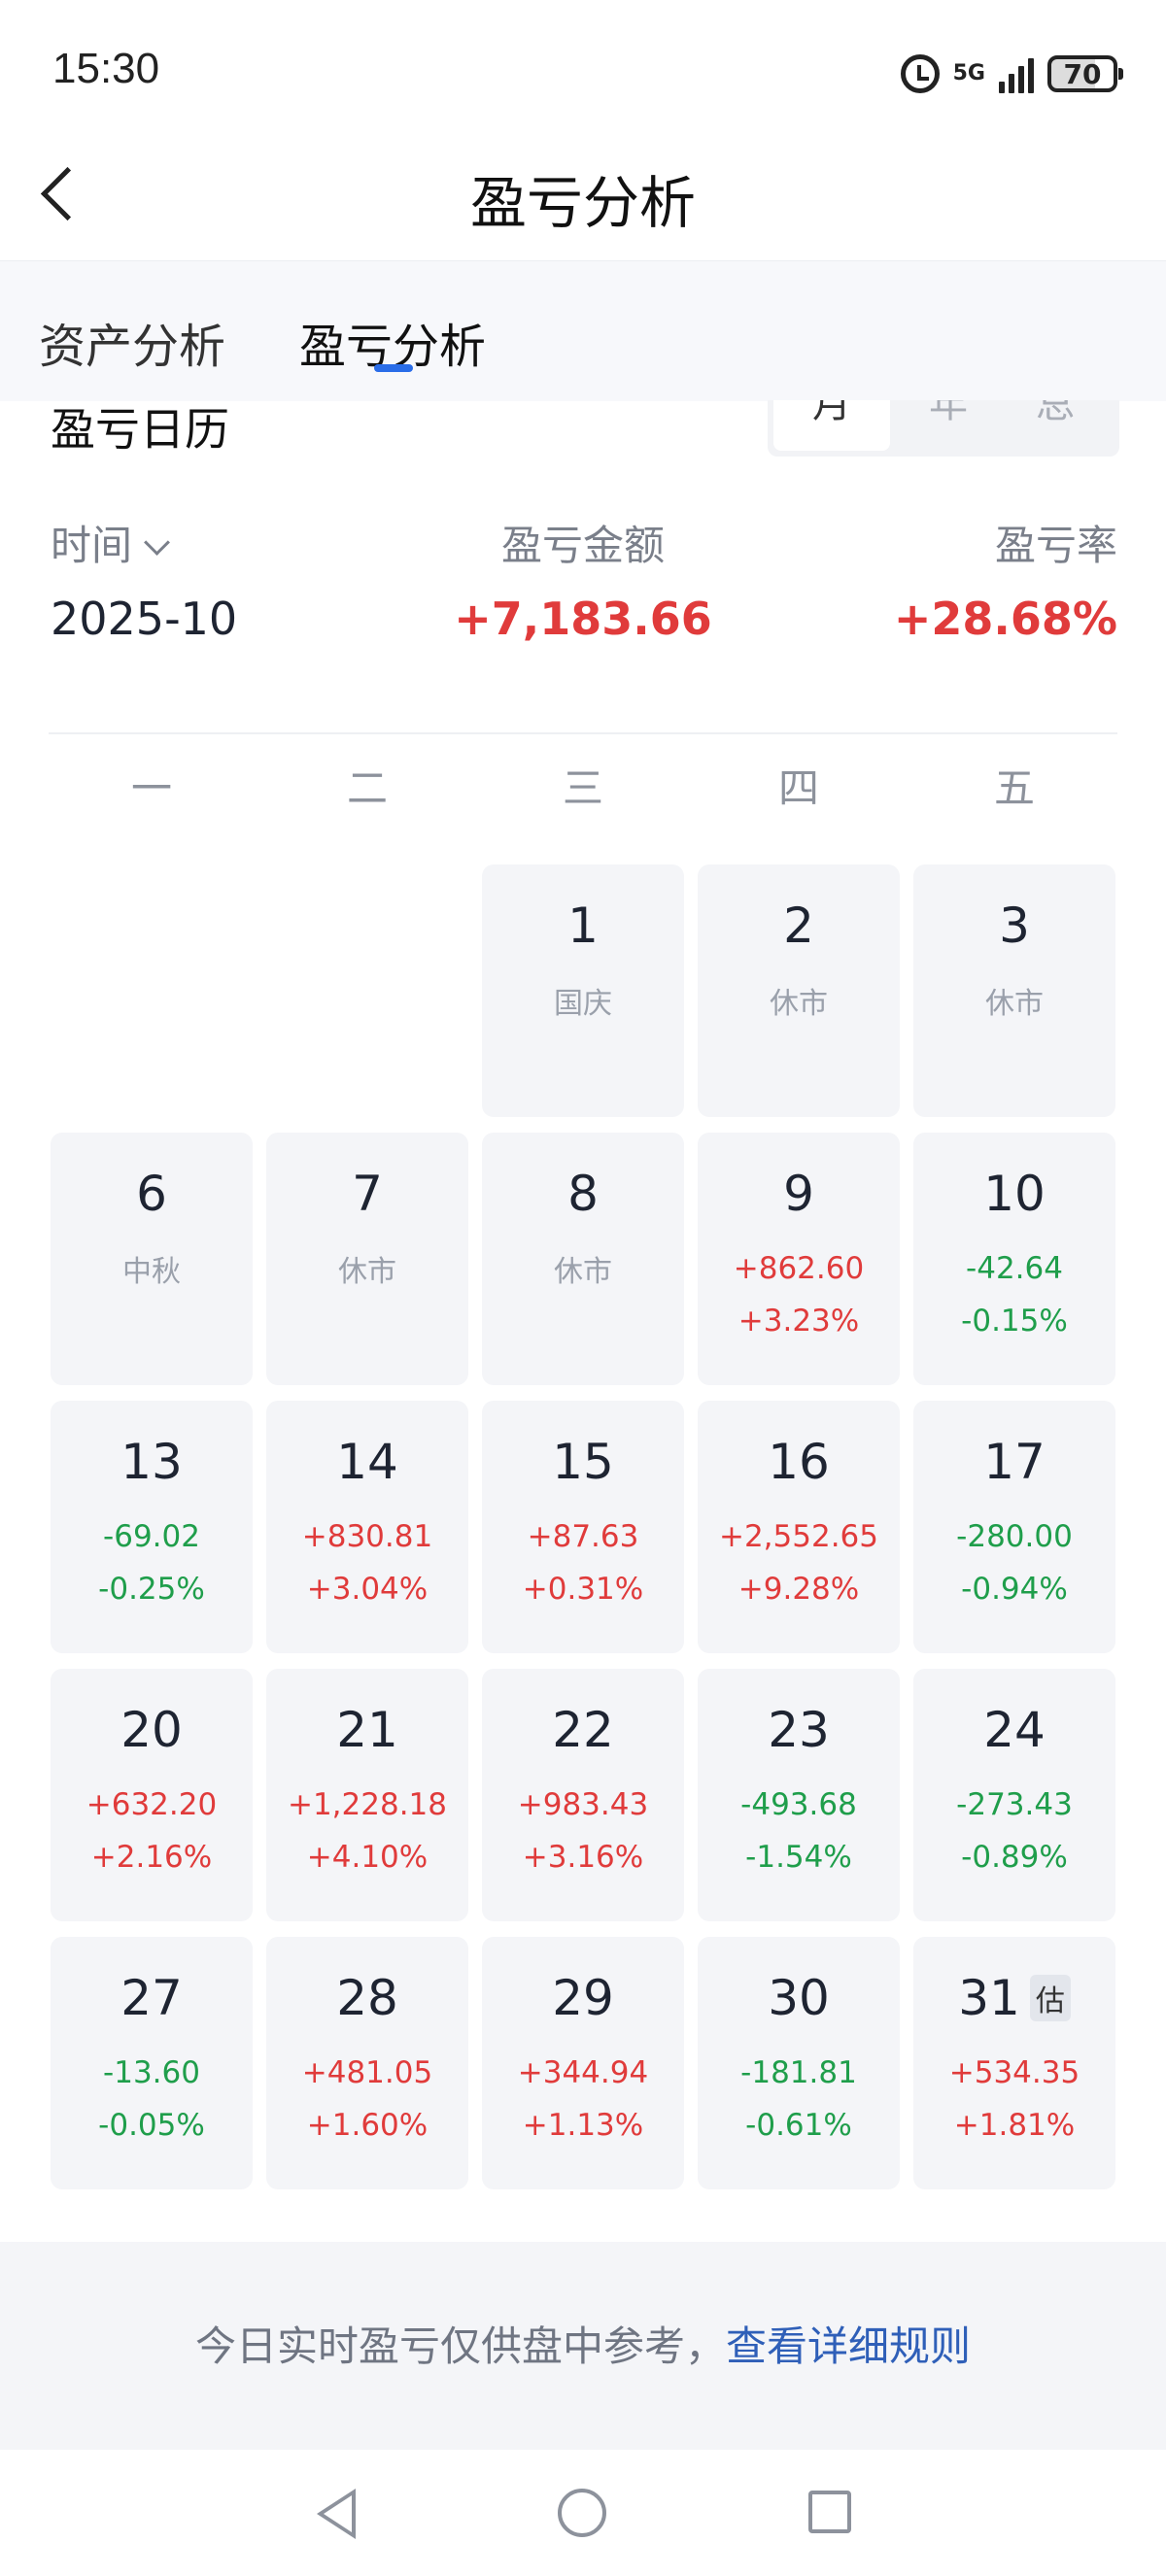 The height and width of the screenshot is (2576, 1166). Describe the element at coordinates (1050, 1997) in the screenshot. I see `estimate-badge: 估` at that location.